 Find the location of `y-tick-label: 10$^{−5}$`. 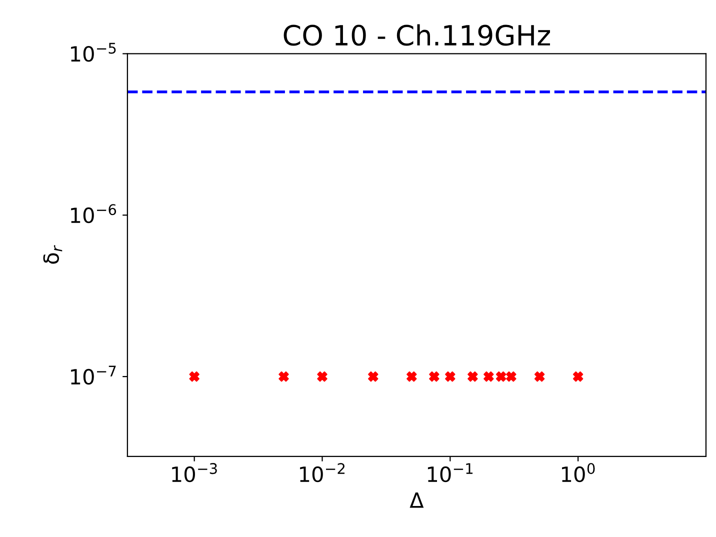

y-tick-label: 10$^{−5}$ is located at coordinates (93, 52).